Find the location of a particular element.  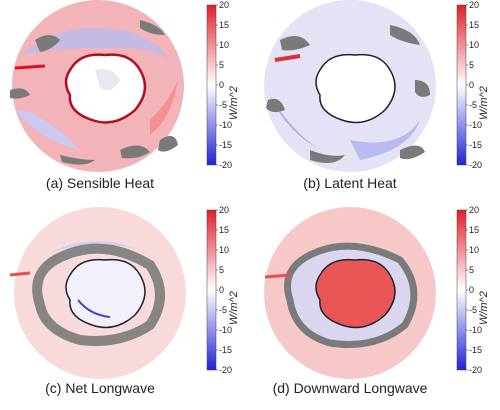

net-longwave-map is located at coordinates (97, 293).